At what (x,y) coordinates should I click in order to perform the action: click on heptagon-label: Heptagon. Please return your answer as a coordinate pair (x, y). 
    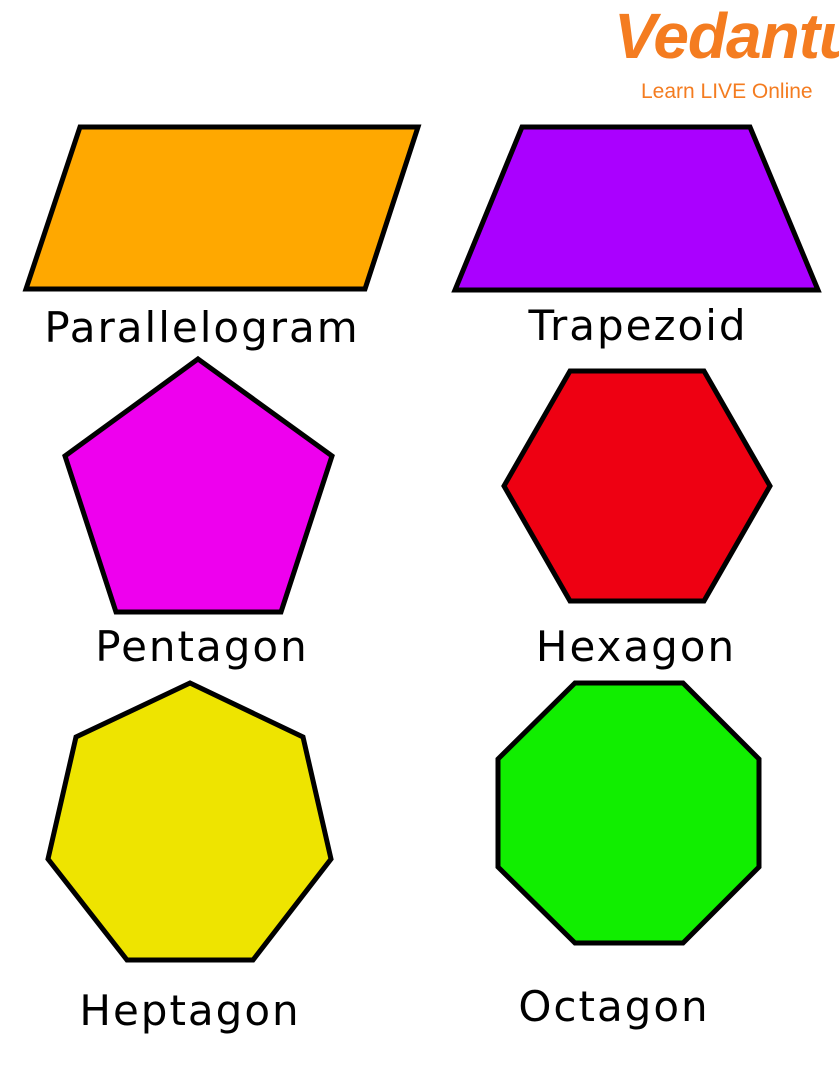
    Looking at the image, I should click on (190, 1010).